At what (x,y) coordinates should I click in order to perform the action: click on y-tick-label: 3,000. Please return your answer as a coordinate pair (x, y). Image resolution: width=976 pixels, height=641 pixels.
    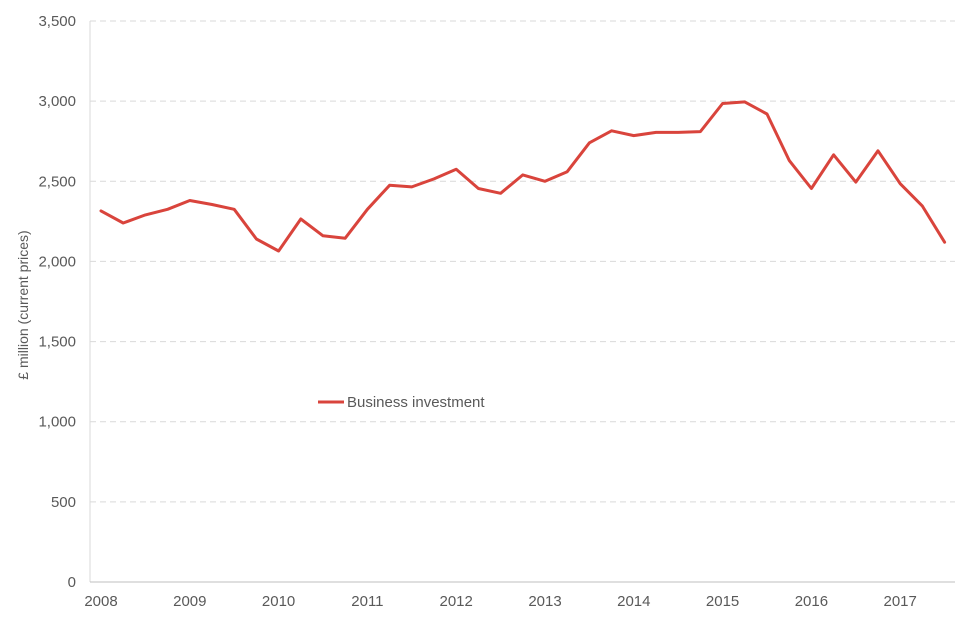
    Looking at the image, I should click on (57, 101).